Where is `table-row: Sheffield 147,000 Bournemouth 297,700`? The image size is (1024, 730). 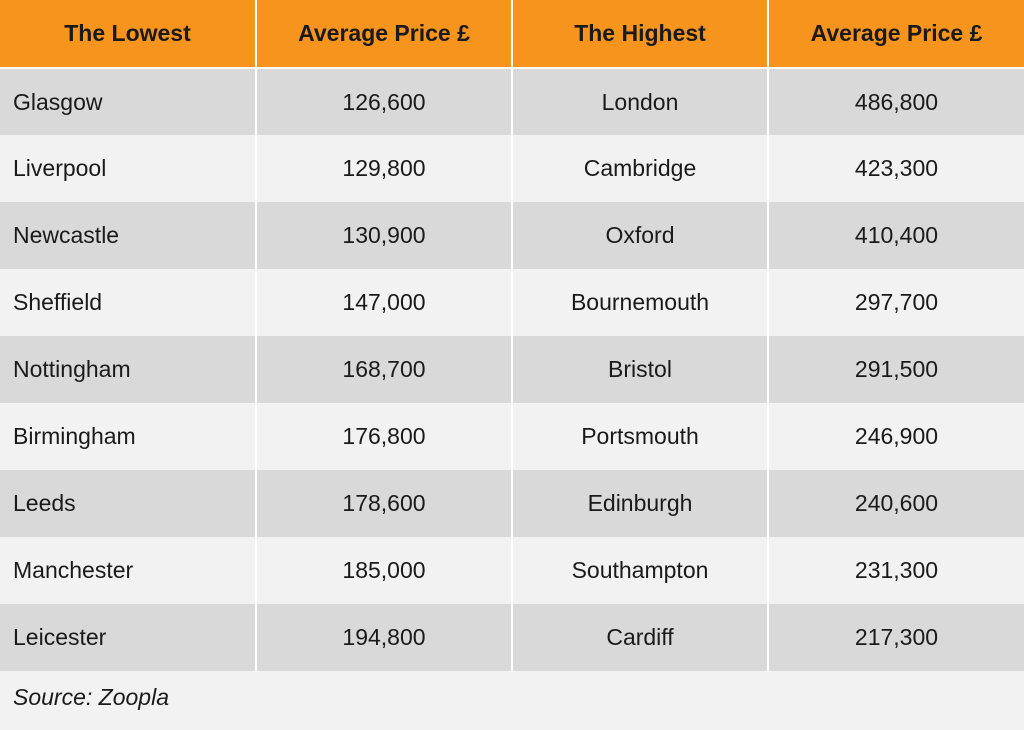
table-row: Sheffield 147,000 Bournemouth 297,700 is located at coordinates (512, 302).